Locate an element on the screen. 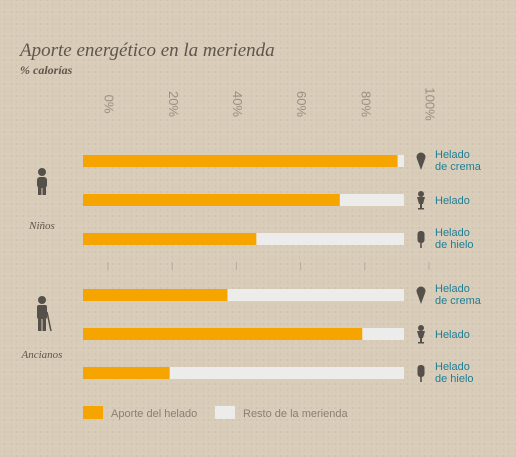 This screenshot has width=516, height=457. x-tick-label: 60% is located at coordinates (301, 104).